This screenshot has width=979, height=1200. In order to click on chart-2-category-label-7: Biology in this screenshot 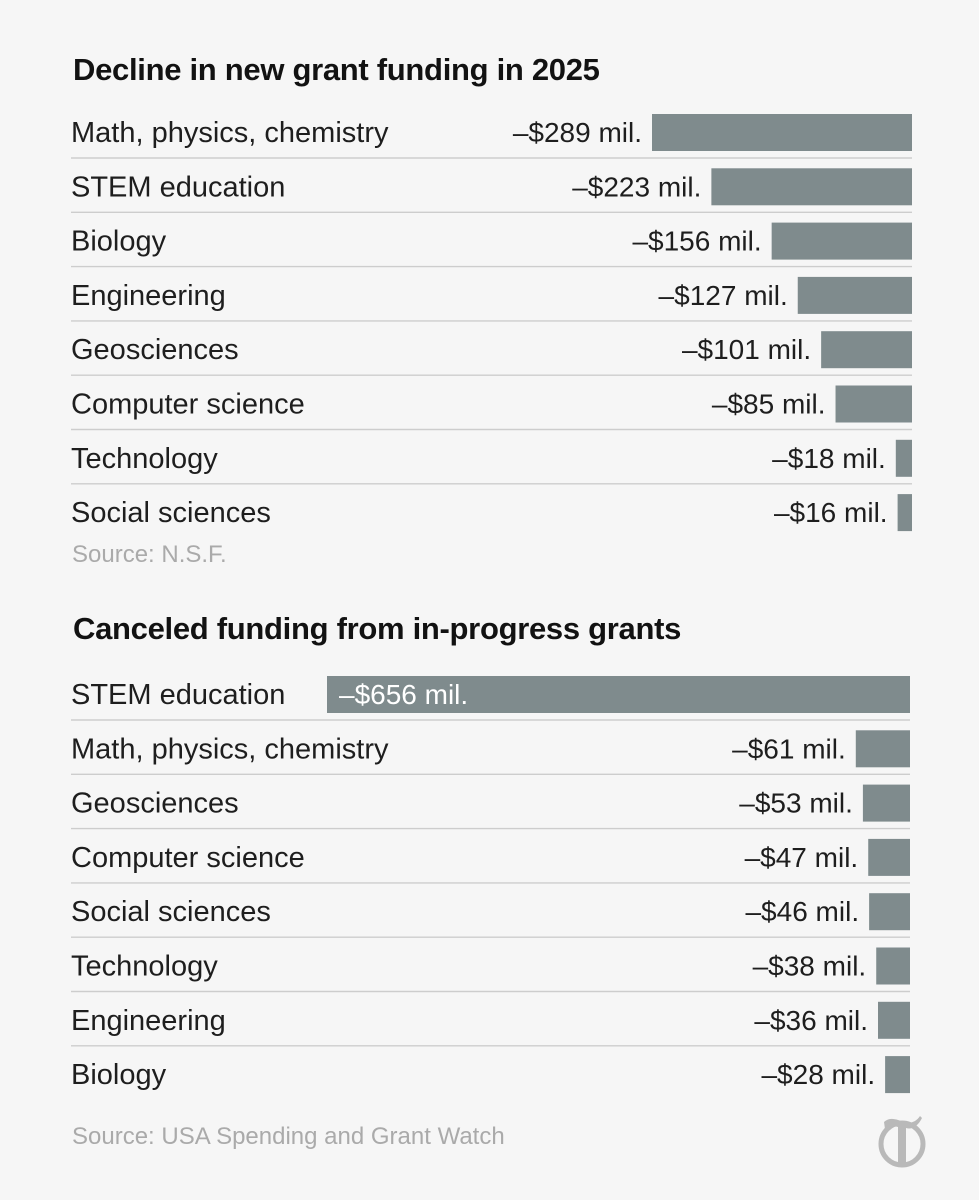, I will do `click(119, 1075)`.